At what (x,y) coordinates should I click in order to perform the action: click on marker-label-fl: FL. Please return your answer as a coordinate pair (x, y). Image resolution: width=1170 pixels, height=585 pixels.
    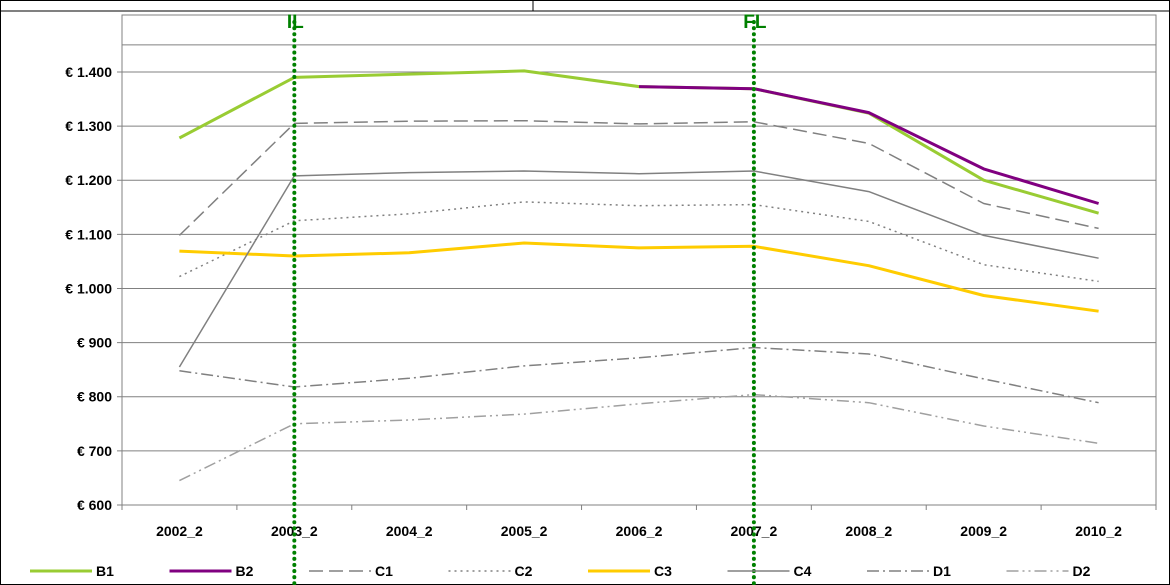
    Looking at the image, I should click on (755, 22).